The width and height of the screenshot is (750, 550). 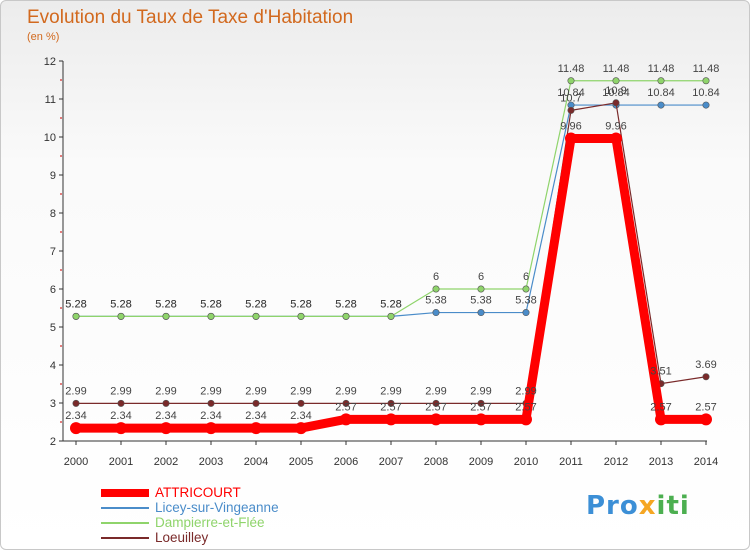 What do you see at coordinates (615, 91) in the screenshot?
I see `data-label: 10.9` at bounding box center [615, 91].